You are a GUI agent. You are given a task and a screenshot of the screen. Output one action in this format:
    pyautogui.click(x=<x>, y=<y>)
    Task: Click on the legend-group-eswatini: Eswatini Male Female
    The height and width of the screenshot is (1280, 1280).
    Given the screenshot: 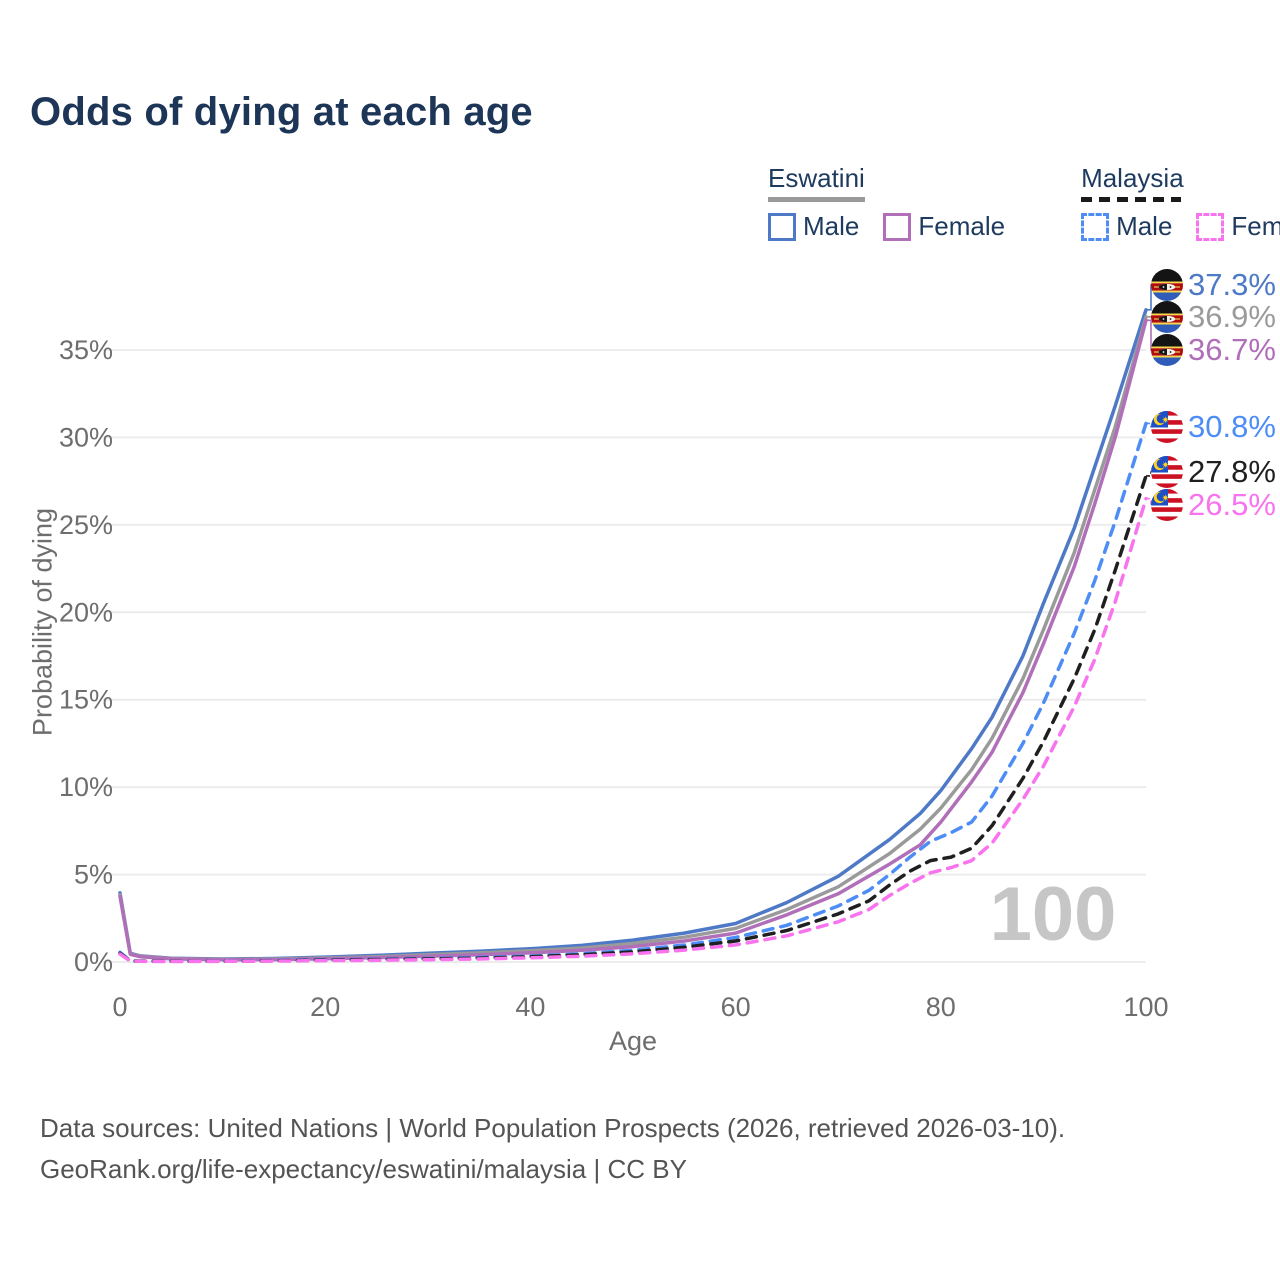 What is the action you would take?
    pyautogui.click(x=898, y=202)
    